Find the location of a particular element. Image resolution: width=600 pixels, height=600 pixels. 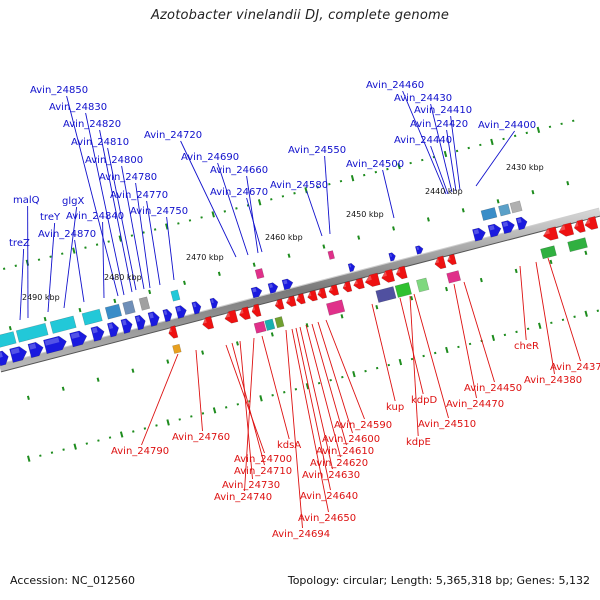

forward-gene-label: malQ is located at coordinates (26, 200).